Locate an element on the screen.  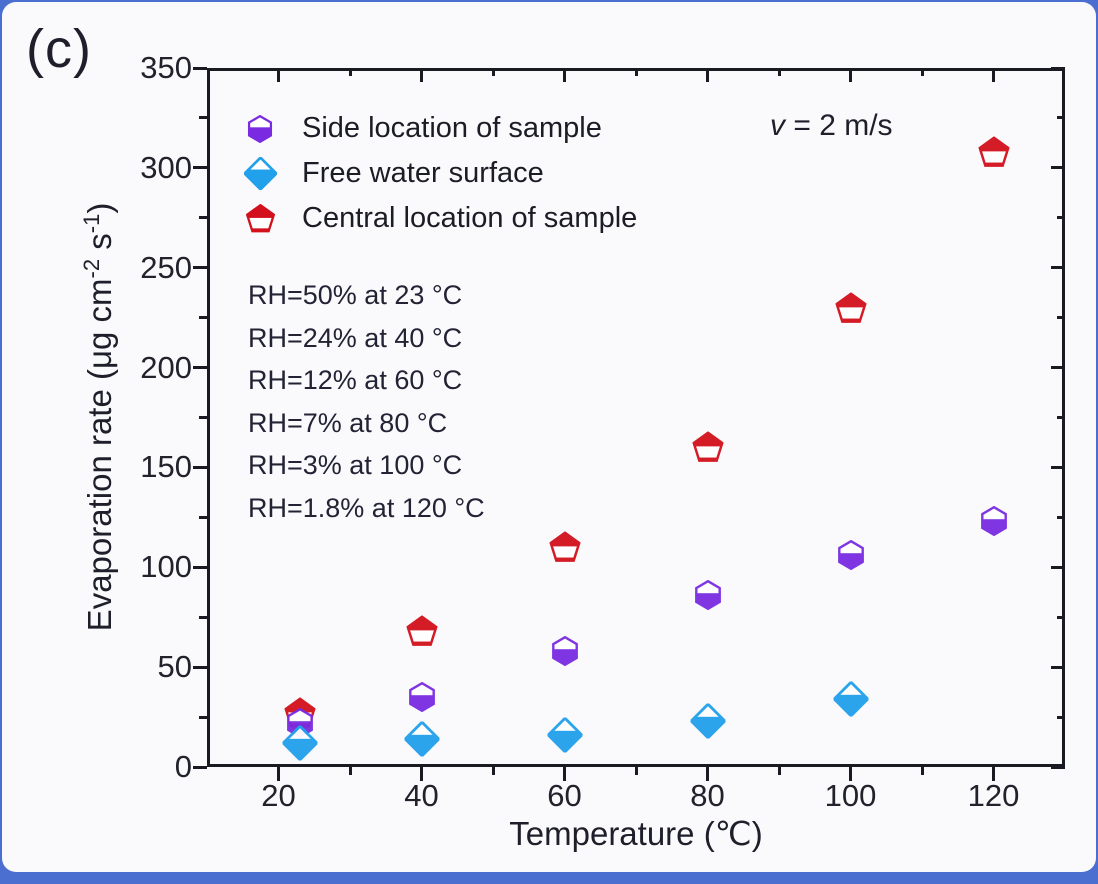
legend-label: Central location of sample is located at coordinates (470, 218).